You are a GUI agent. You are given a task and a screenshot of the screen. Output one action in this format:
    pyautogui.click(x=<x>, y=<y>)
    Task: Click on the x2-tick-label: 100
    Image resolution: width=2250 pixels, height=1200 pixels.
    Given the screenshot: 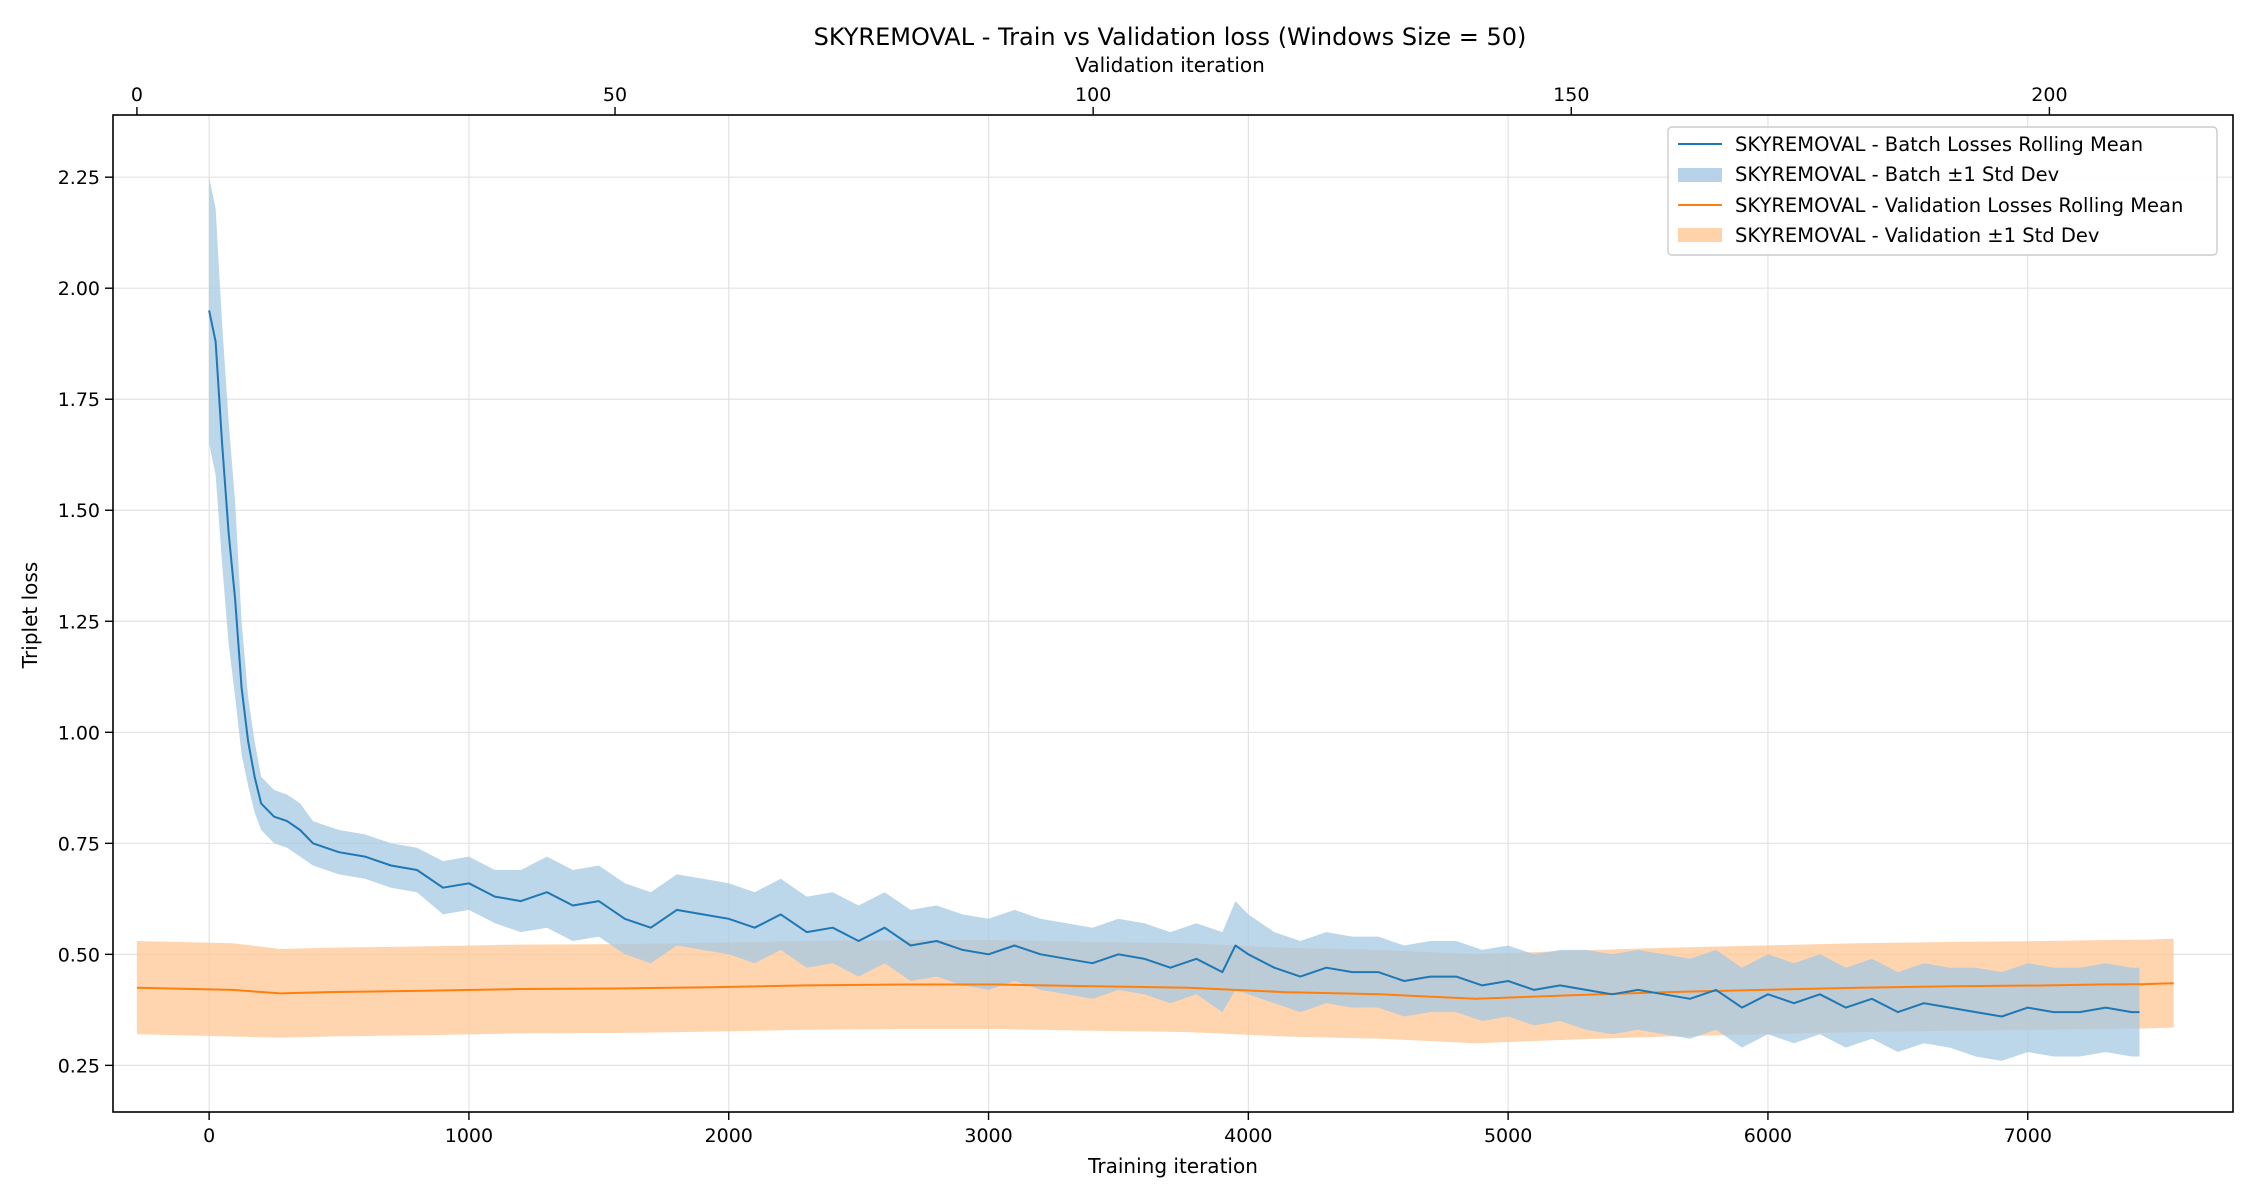 What is the action you would take?
    pyautogui.click(x=1093, y=95)
    